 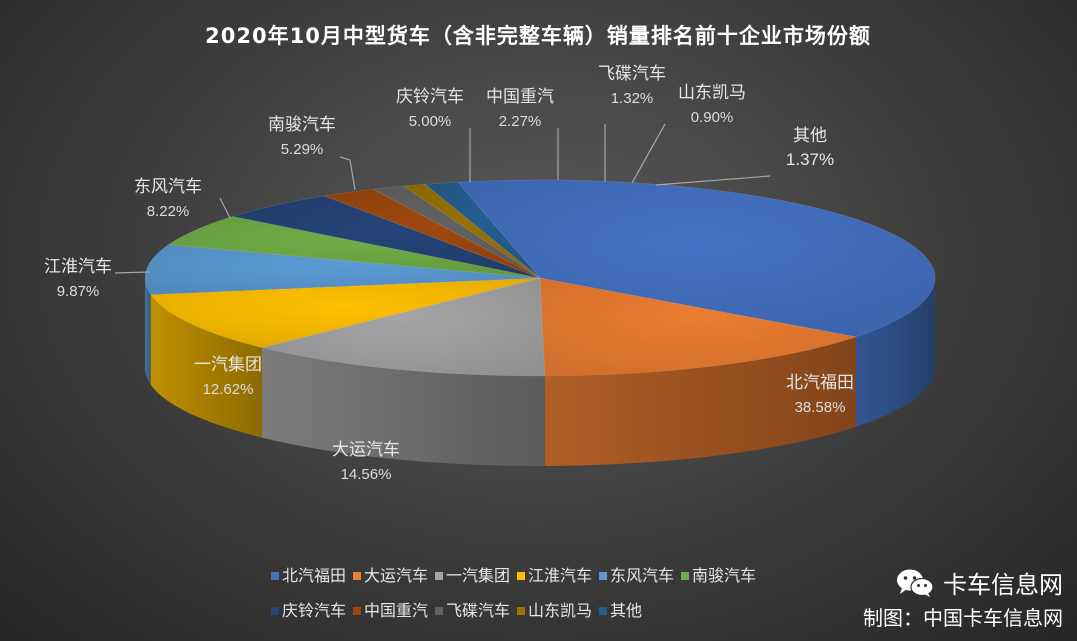 What do you see at coordinates (820, 407) in the screenshot?
I see `label-value-北汽福田: 38.58%` at bounding box center [820, 407].